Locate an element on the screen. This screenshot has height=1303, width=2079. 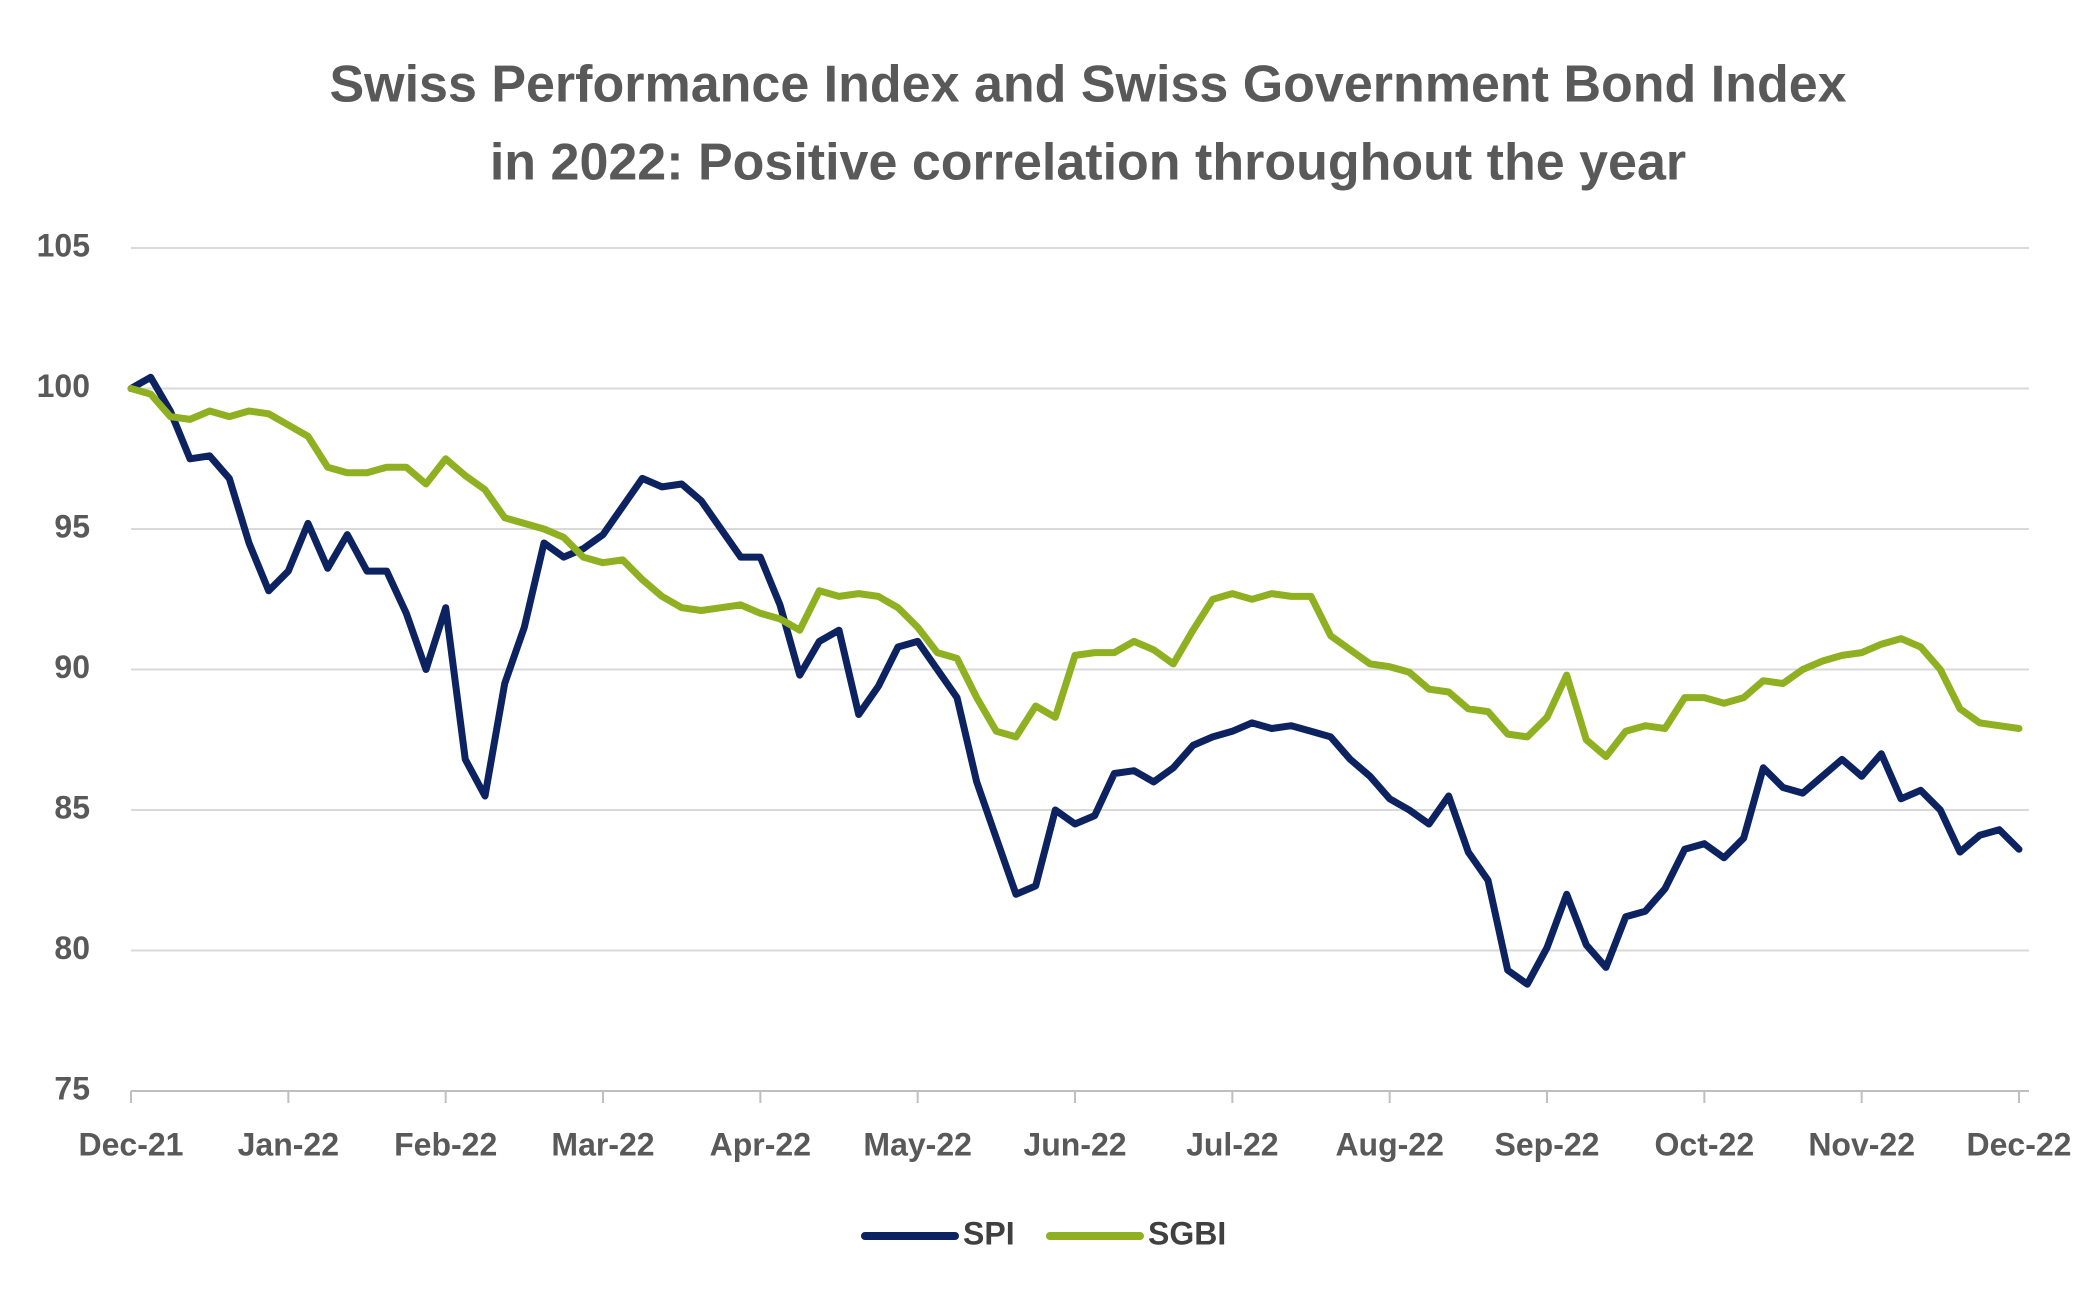
x-tick-label: Jul-22 is located at coordinates (1232, 1144).